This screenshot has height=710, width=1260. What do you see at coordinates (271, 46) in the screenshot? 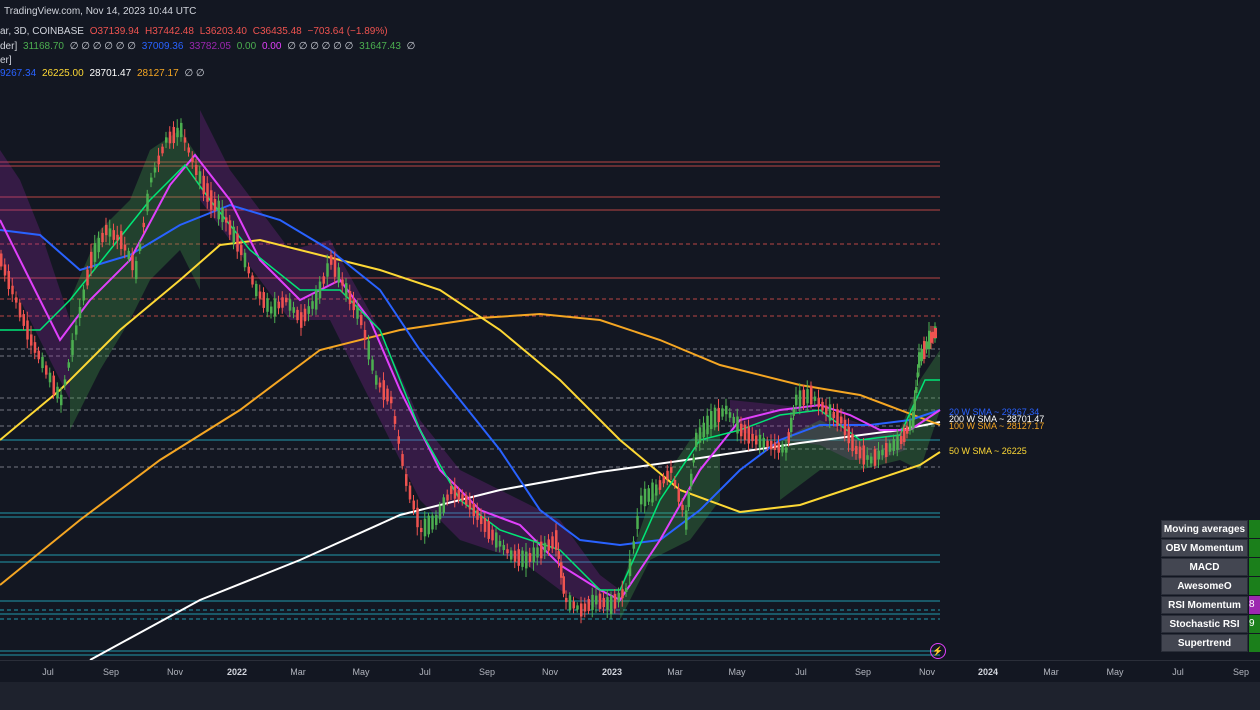
I see `indicator-1-v5: 0.00` at bounding box center [271, 46].